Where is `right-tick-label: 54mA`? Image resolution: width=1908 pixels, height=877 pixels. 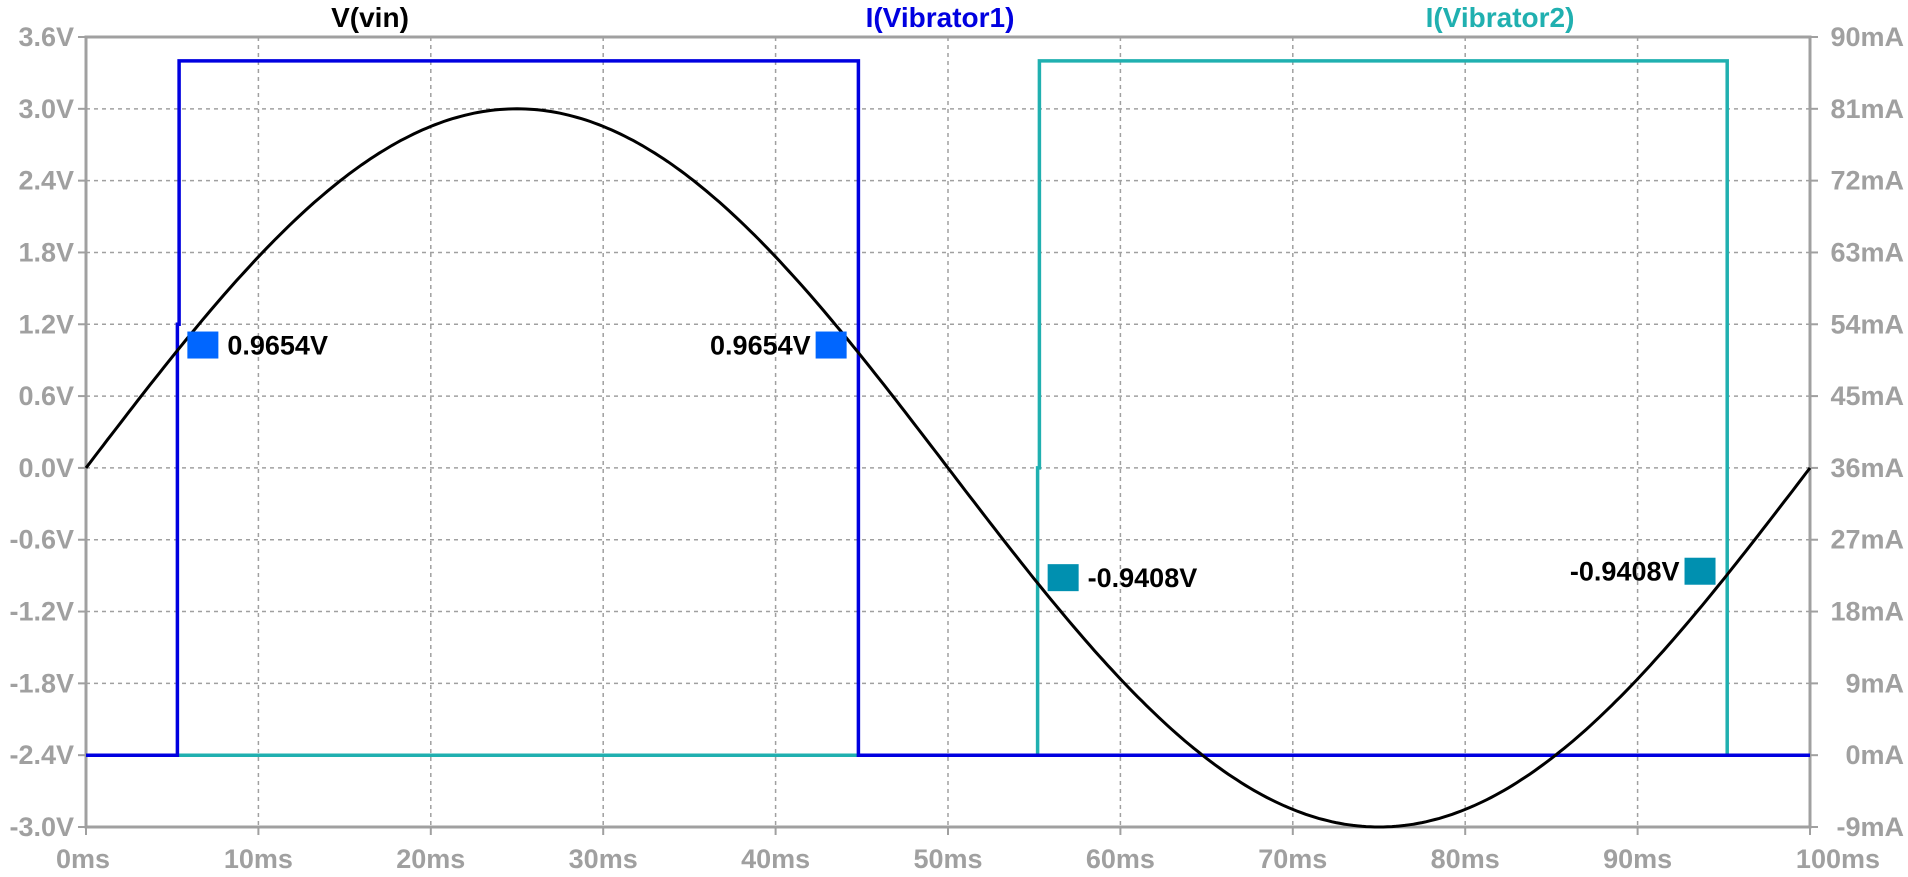
right-tick-label: 54mA is located at coordinates (1867, 324).